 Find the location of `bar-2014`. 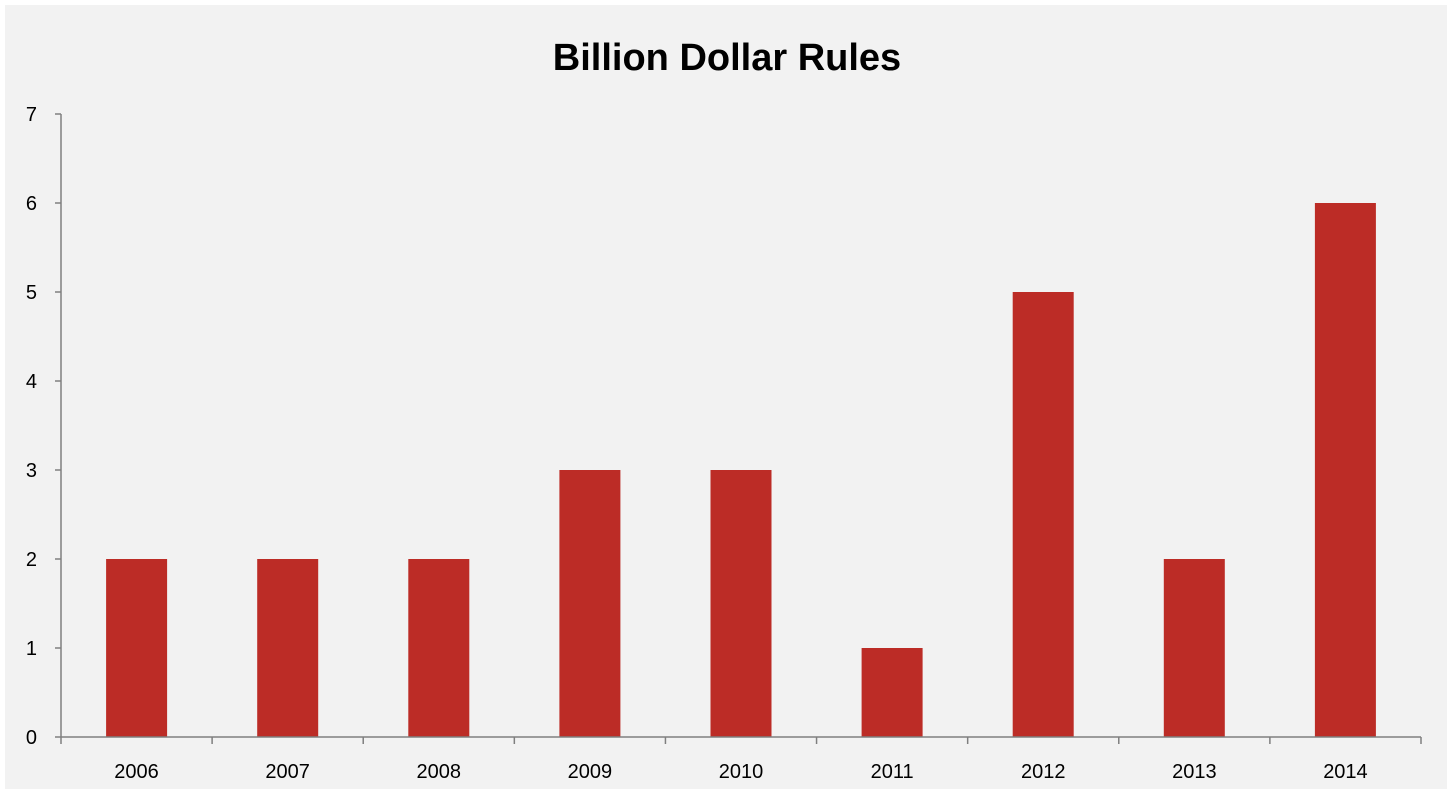

bar-2014 is located at coordinates (1345, 470).